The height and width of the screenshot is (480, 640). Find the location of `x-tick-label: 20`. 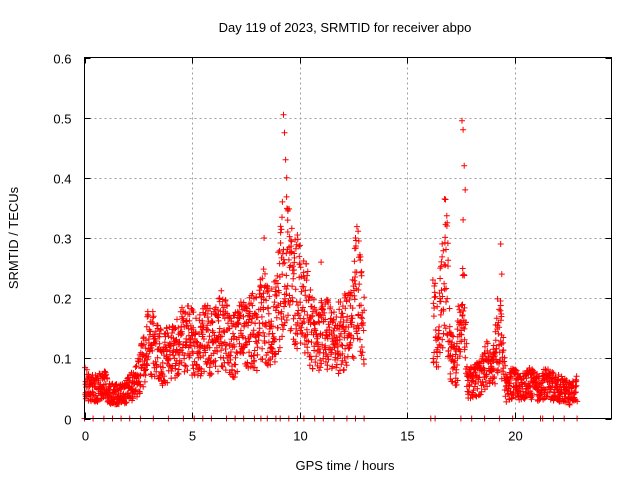

x-tick-label: 20 is located at coordinates (515, 436).